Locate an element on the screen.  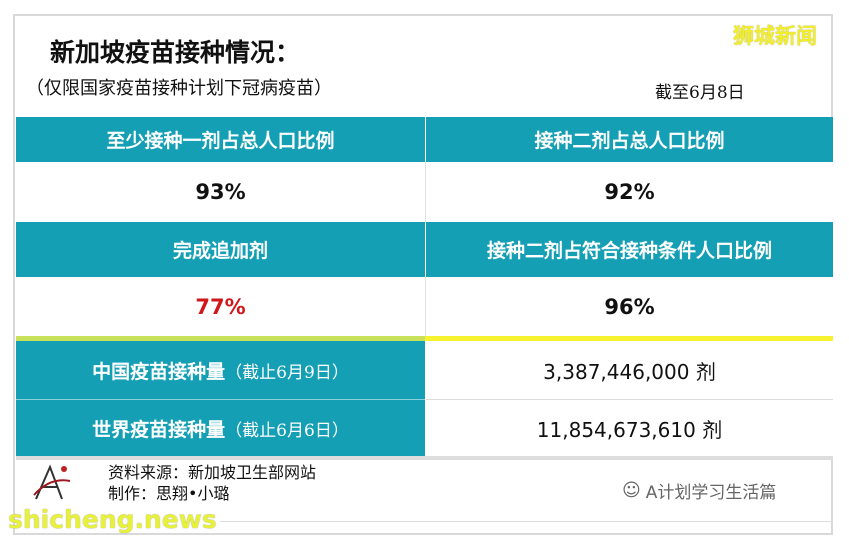
grid-value-4: 96% is located at coordinates (629, 306).